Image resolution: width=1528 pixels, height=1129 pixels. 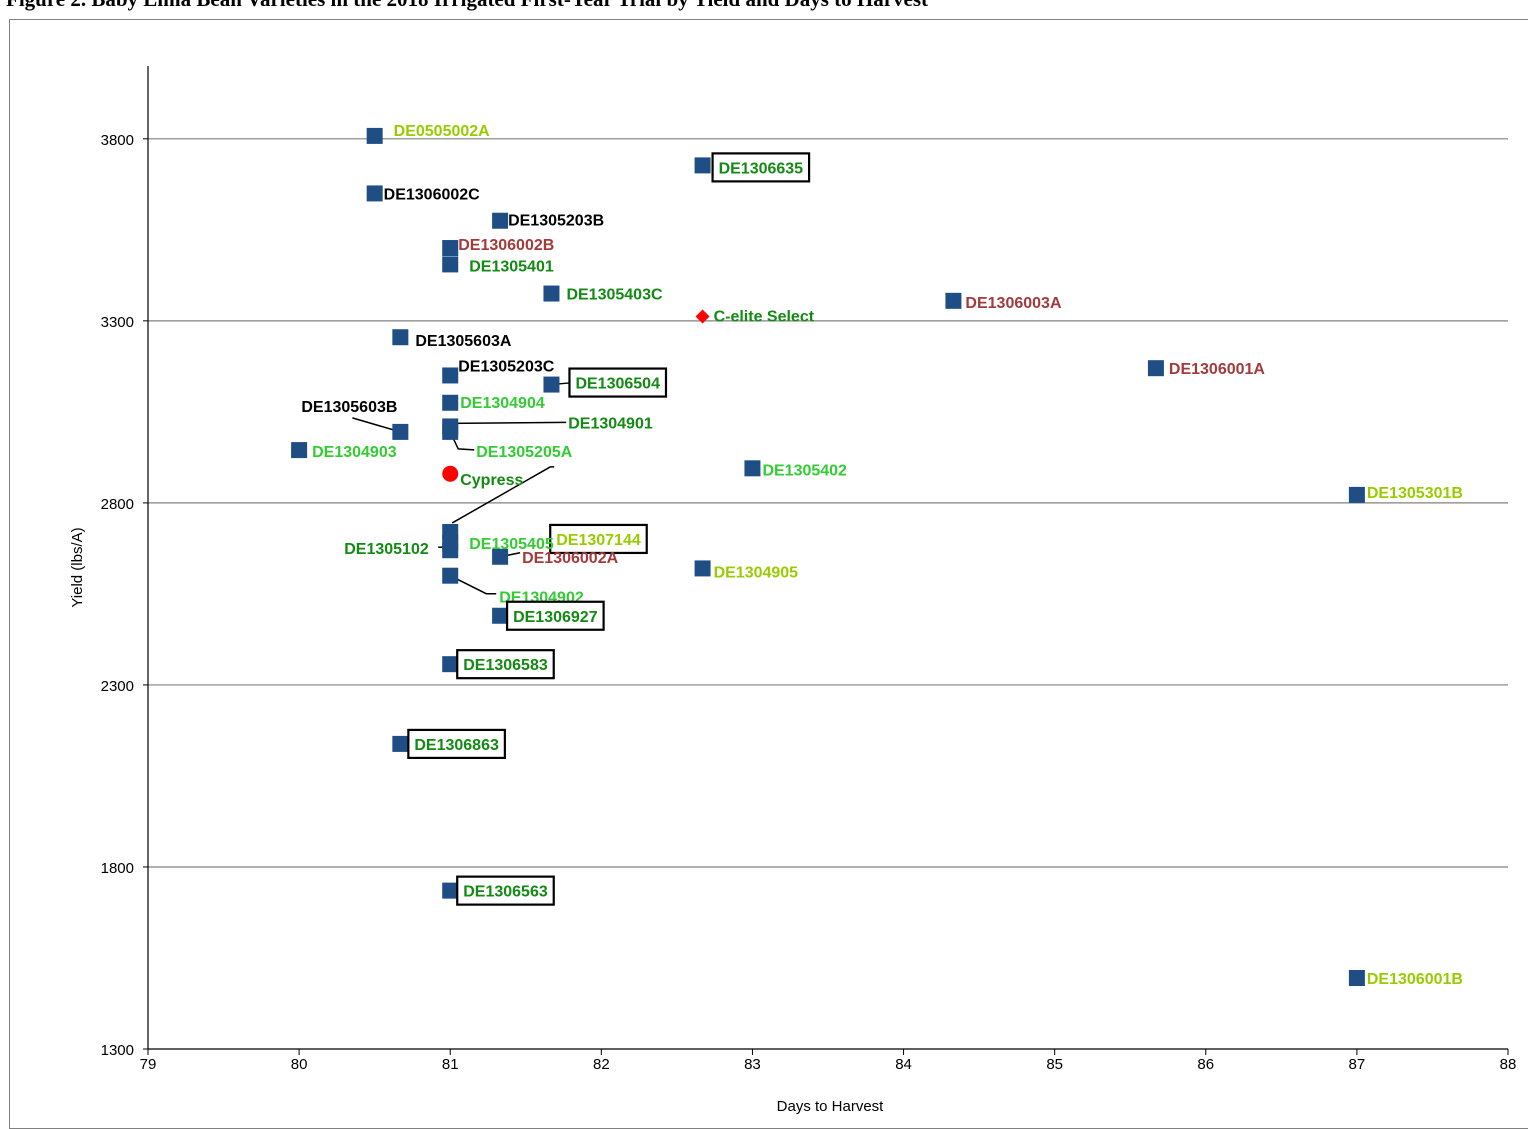 What do you see at coordinates (450, 473) in the screenshot?
I see `data-point-circle` at bounding box center [450, 473].